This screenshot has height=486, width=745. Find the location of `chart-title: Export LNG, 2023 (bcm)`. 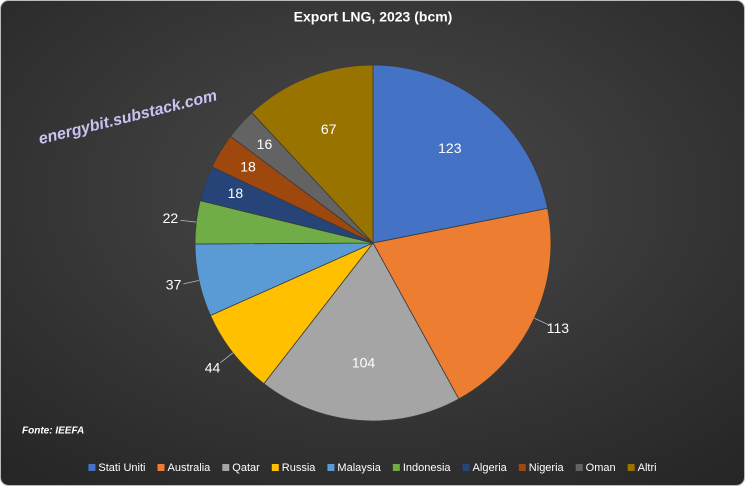

chart-title: Export LNG, 2023 (bcm) is located at coordinates (373, 17).